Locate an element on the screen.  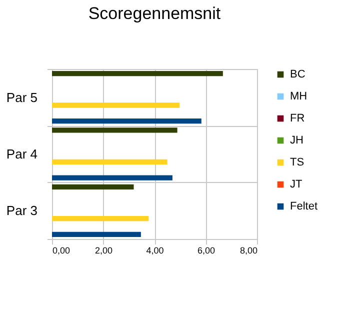
x-tick-label: 2,00 is located at coordinates (103, 251).